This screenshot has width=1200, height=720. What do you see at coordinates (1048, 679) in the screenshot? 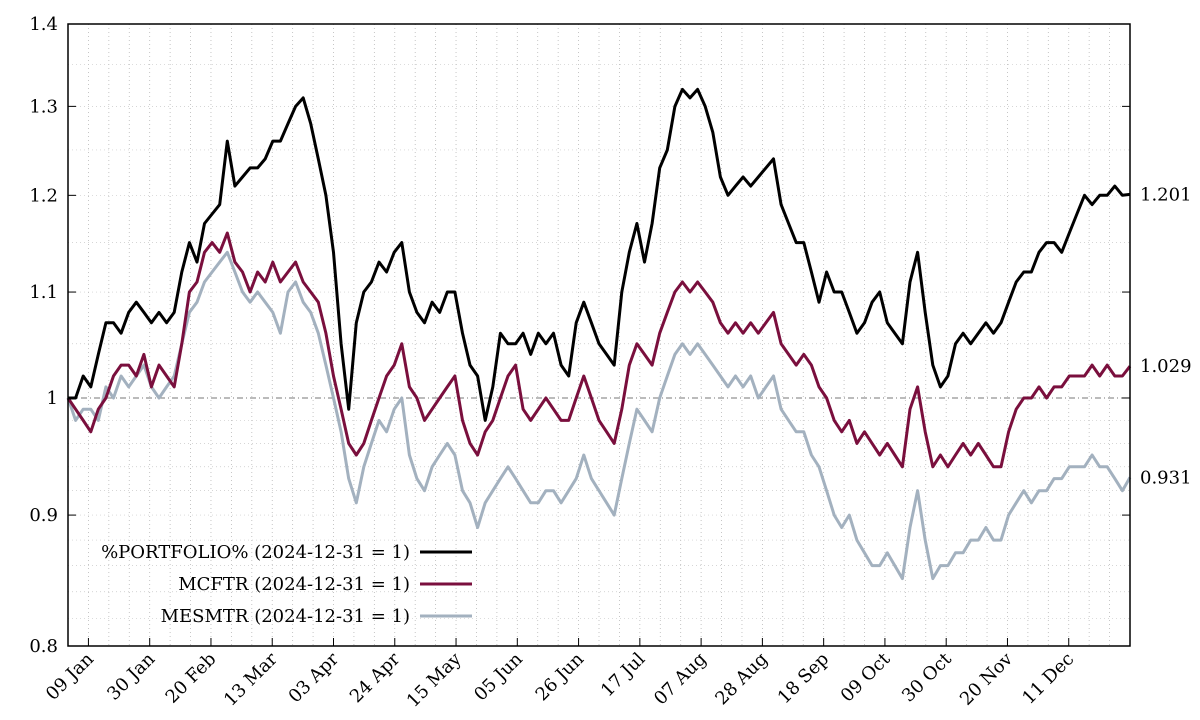
I see `x-tick-label: 11 Dec` at bounding box center [1048, 679].